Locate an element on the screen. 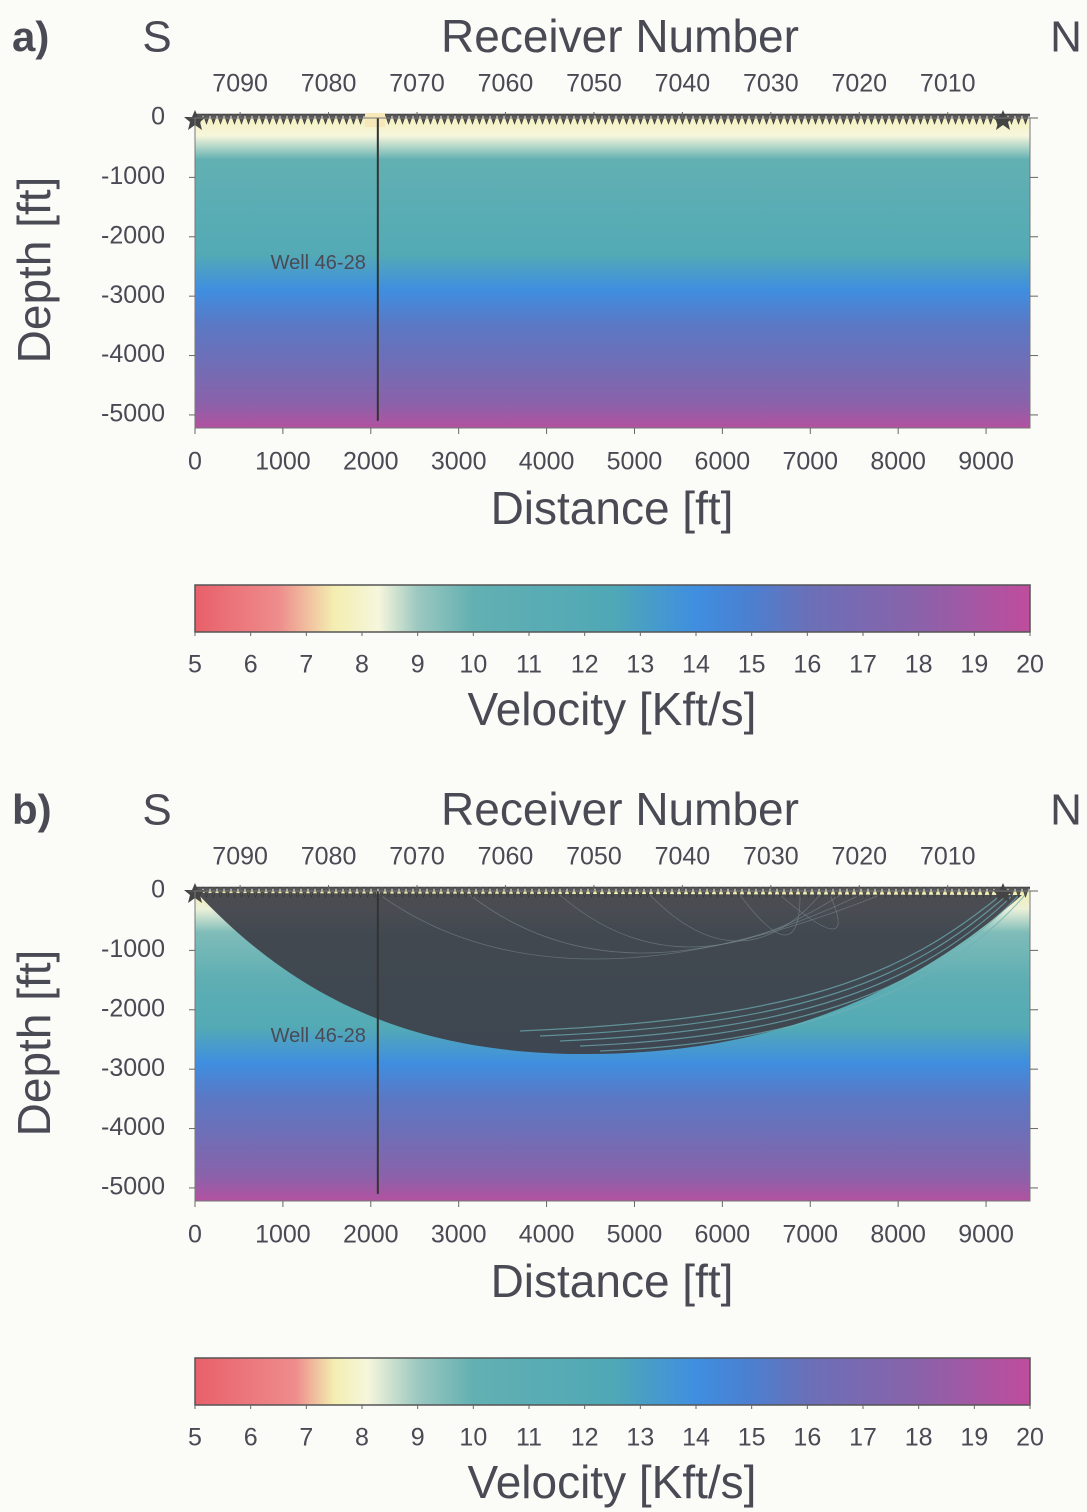  colorbar-tick-label: 9 is located at coordinates (418, 1438).